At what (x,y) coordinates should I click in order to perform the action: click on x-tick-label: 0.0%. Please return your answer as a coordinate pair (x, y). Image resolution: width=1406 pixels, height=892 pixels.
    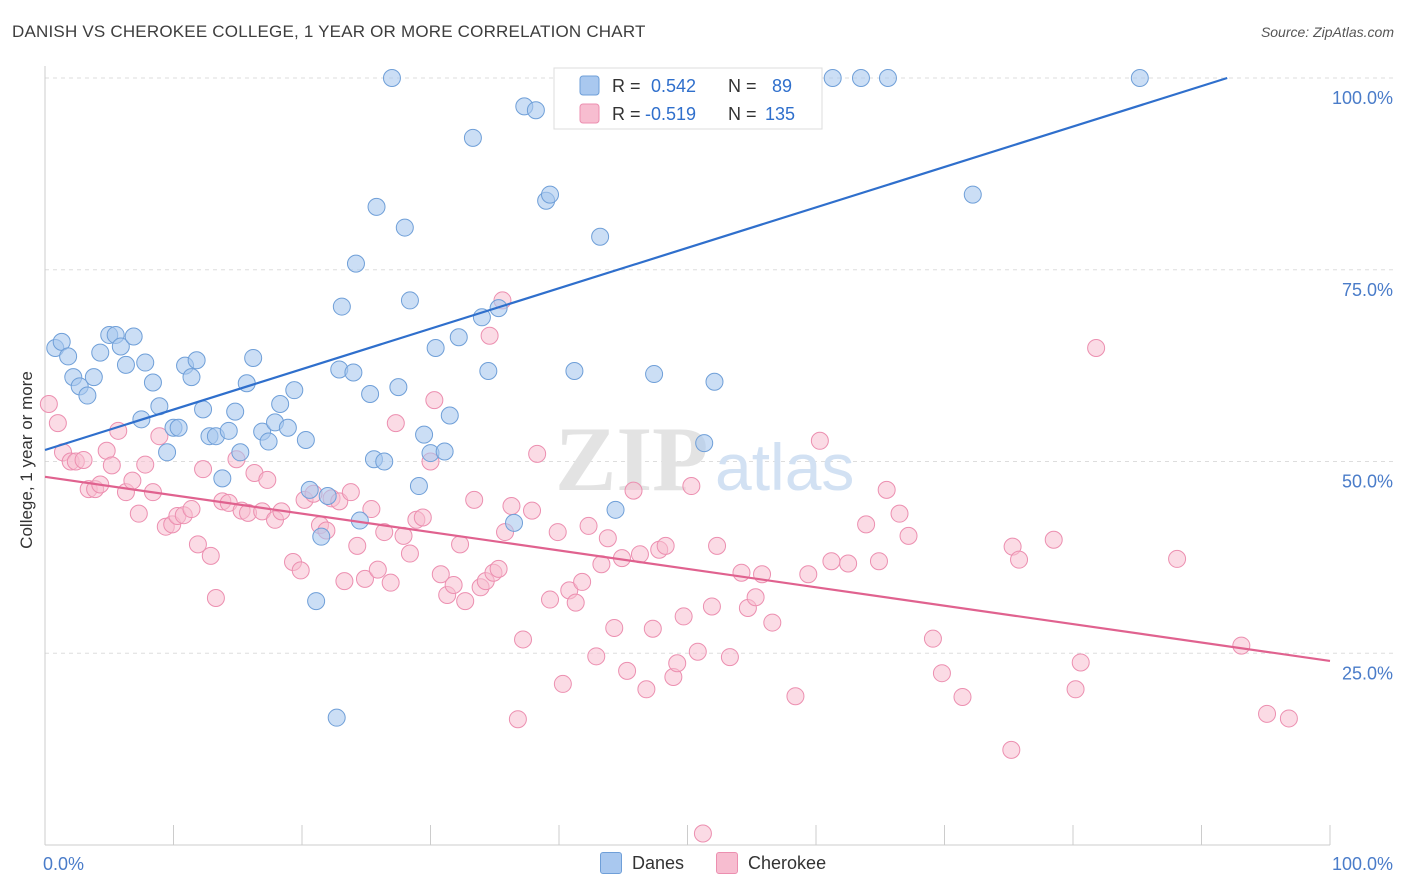
    Looking at the image, I should click on (63, 864).